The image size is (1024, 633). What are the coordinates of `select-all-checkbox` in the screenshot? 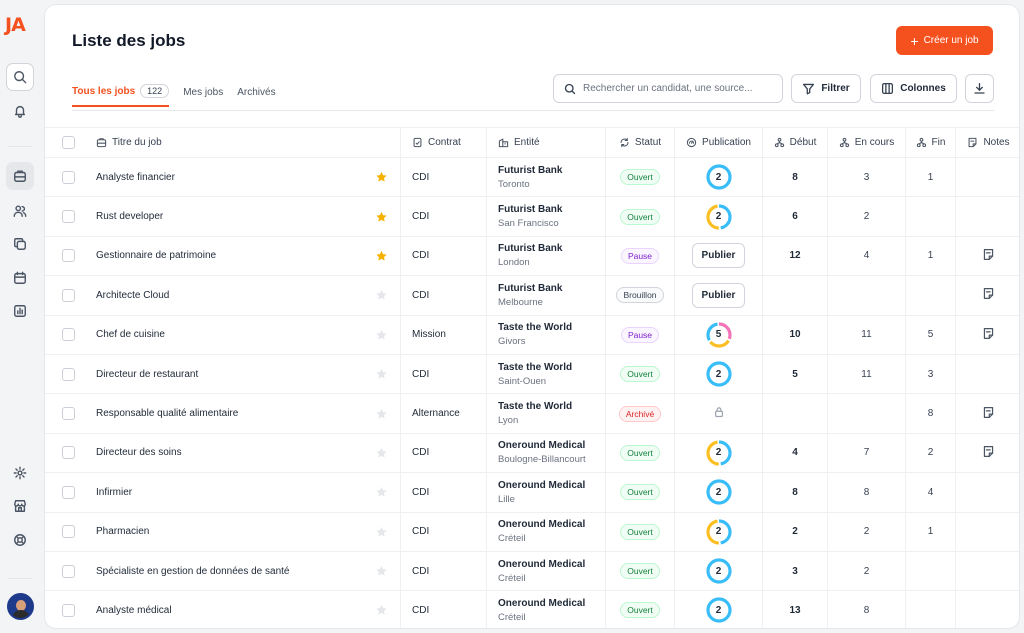 It's located at (68, 142).